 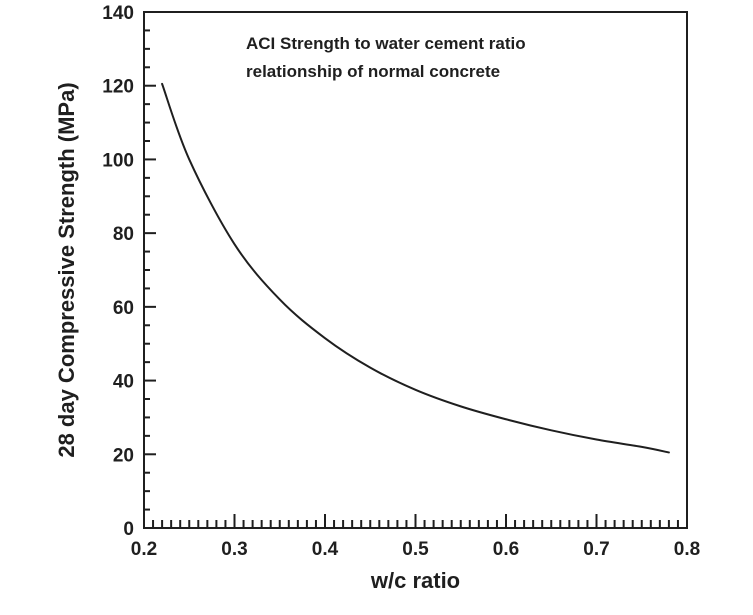 What do you see at coordinates (415, 580) in the screenshot?
I see `x-axis-title: w/c ratio` at bounding box center [415, 580].